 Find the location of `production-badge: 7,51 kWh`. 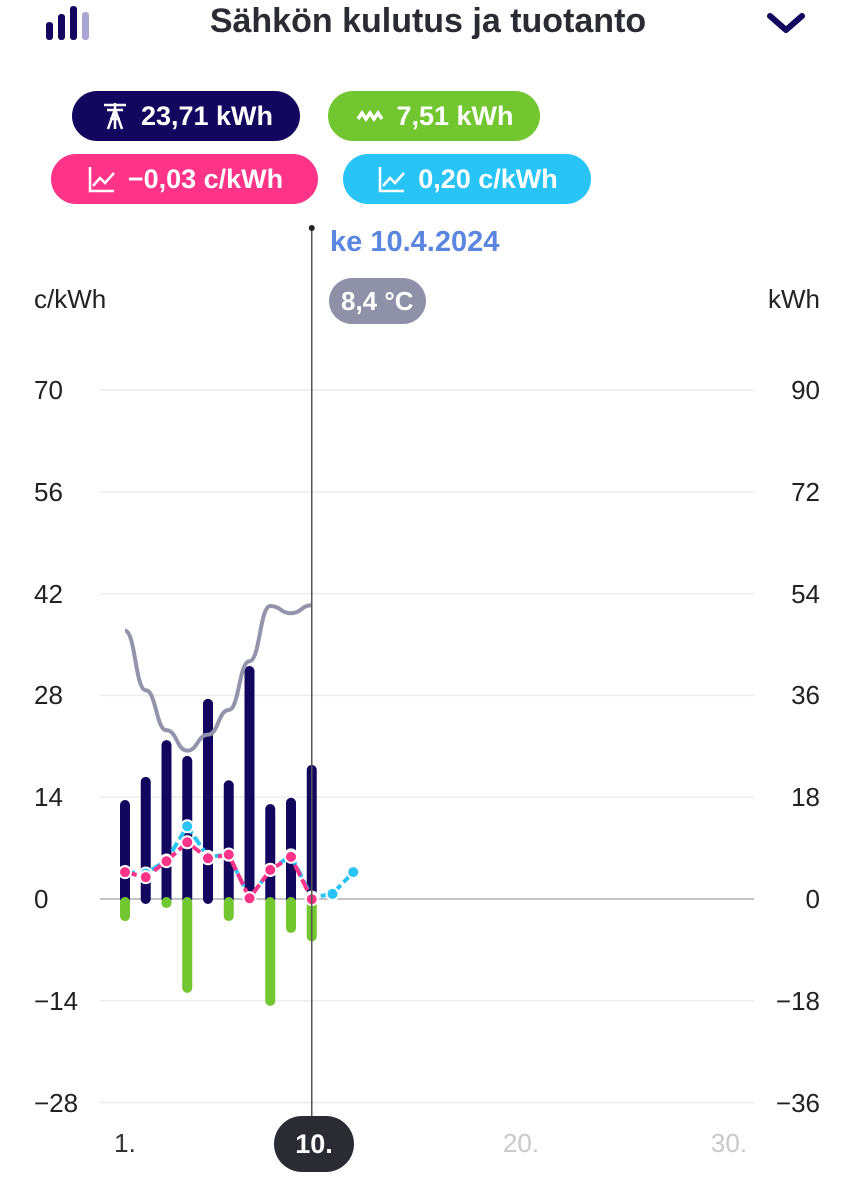

production-badge: 7,51 kWh is located at coordinates (434, 116).